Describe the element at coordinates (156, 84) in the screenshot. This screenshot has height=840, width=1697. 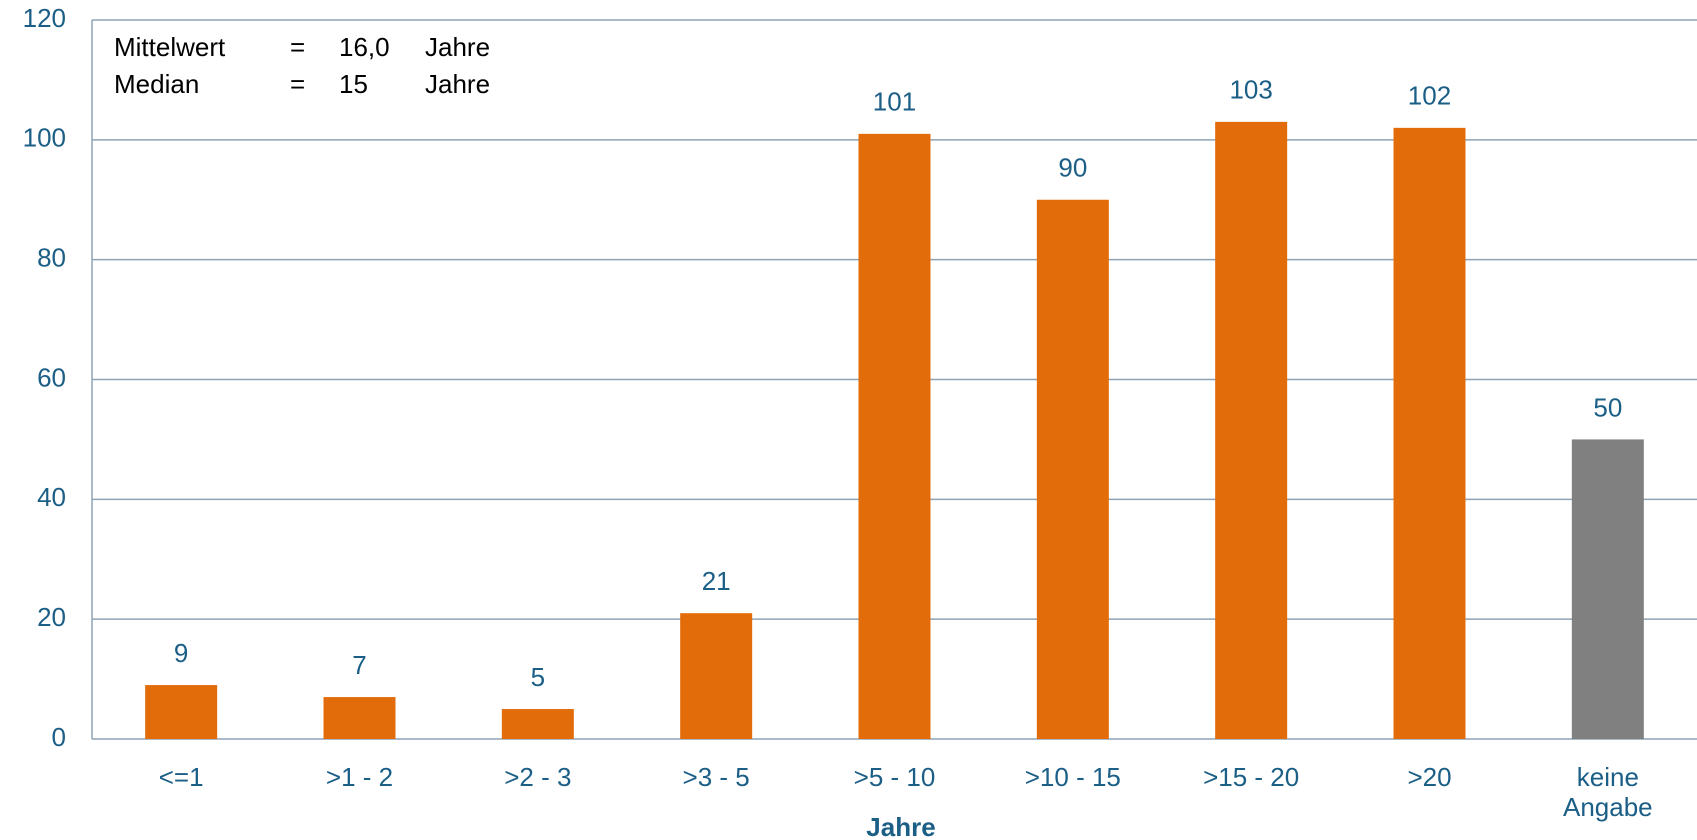
I see `annotation-text: Median` at that location.